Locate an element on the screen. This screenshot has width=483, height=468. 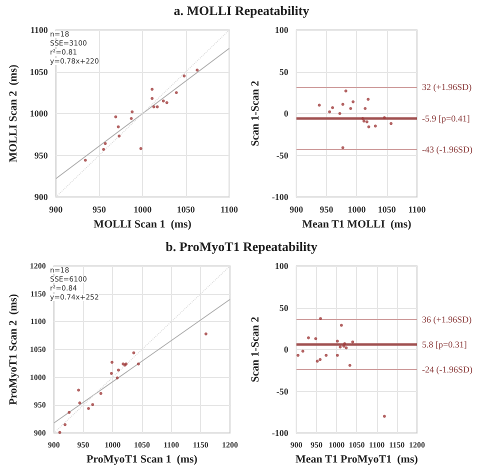
x-axis-title: Mean T1 ProMyoT1 (ms) is located at coordinates (356, 459).